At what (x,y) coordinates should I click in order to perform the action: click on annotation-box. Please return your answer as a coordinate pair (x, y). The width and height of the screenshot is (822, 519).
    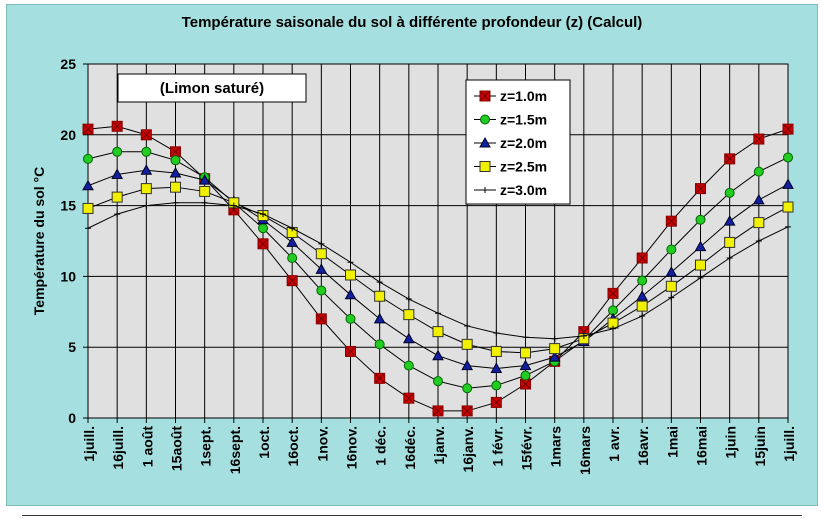
    Looking at the image, I should click on (212, 88).